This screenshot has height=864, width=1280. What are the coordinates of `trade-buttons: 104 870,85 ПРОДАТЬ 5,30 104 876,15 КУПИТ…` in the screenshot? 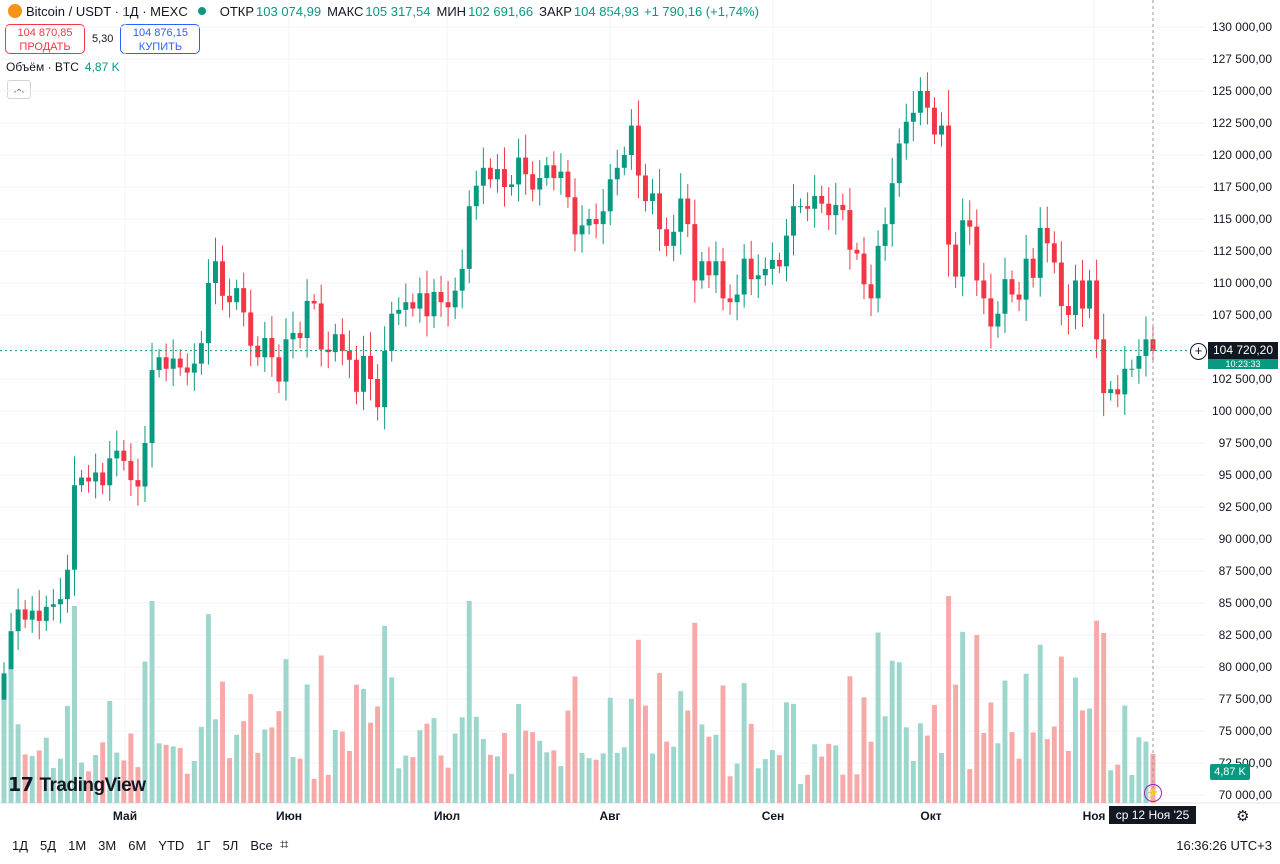 It's located at (103, 39).